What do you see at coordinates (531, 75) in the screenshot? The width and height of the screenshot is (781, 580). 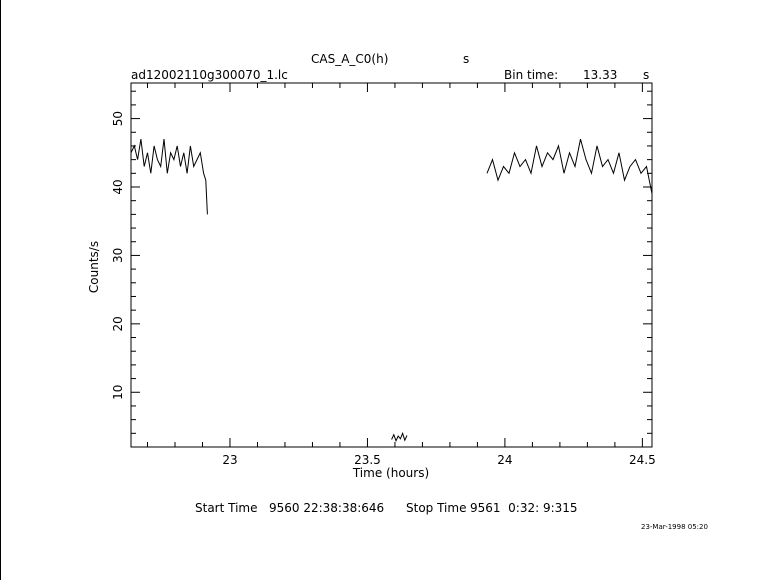 I see `bin-time-label: Bin time:` at bounding box center [531, 75].